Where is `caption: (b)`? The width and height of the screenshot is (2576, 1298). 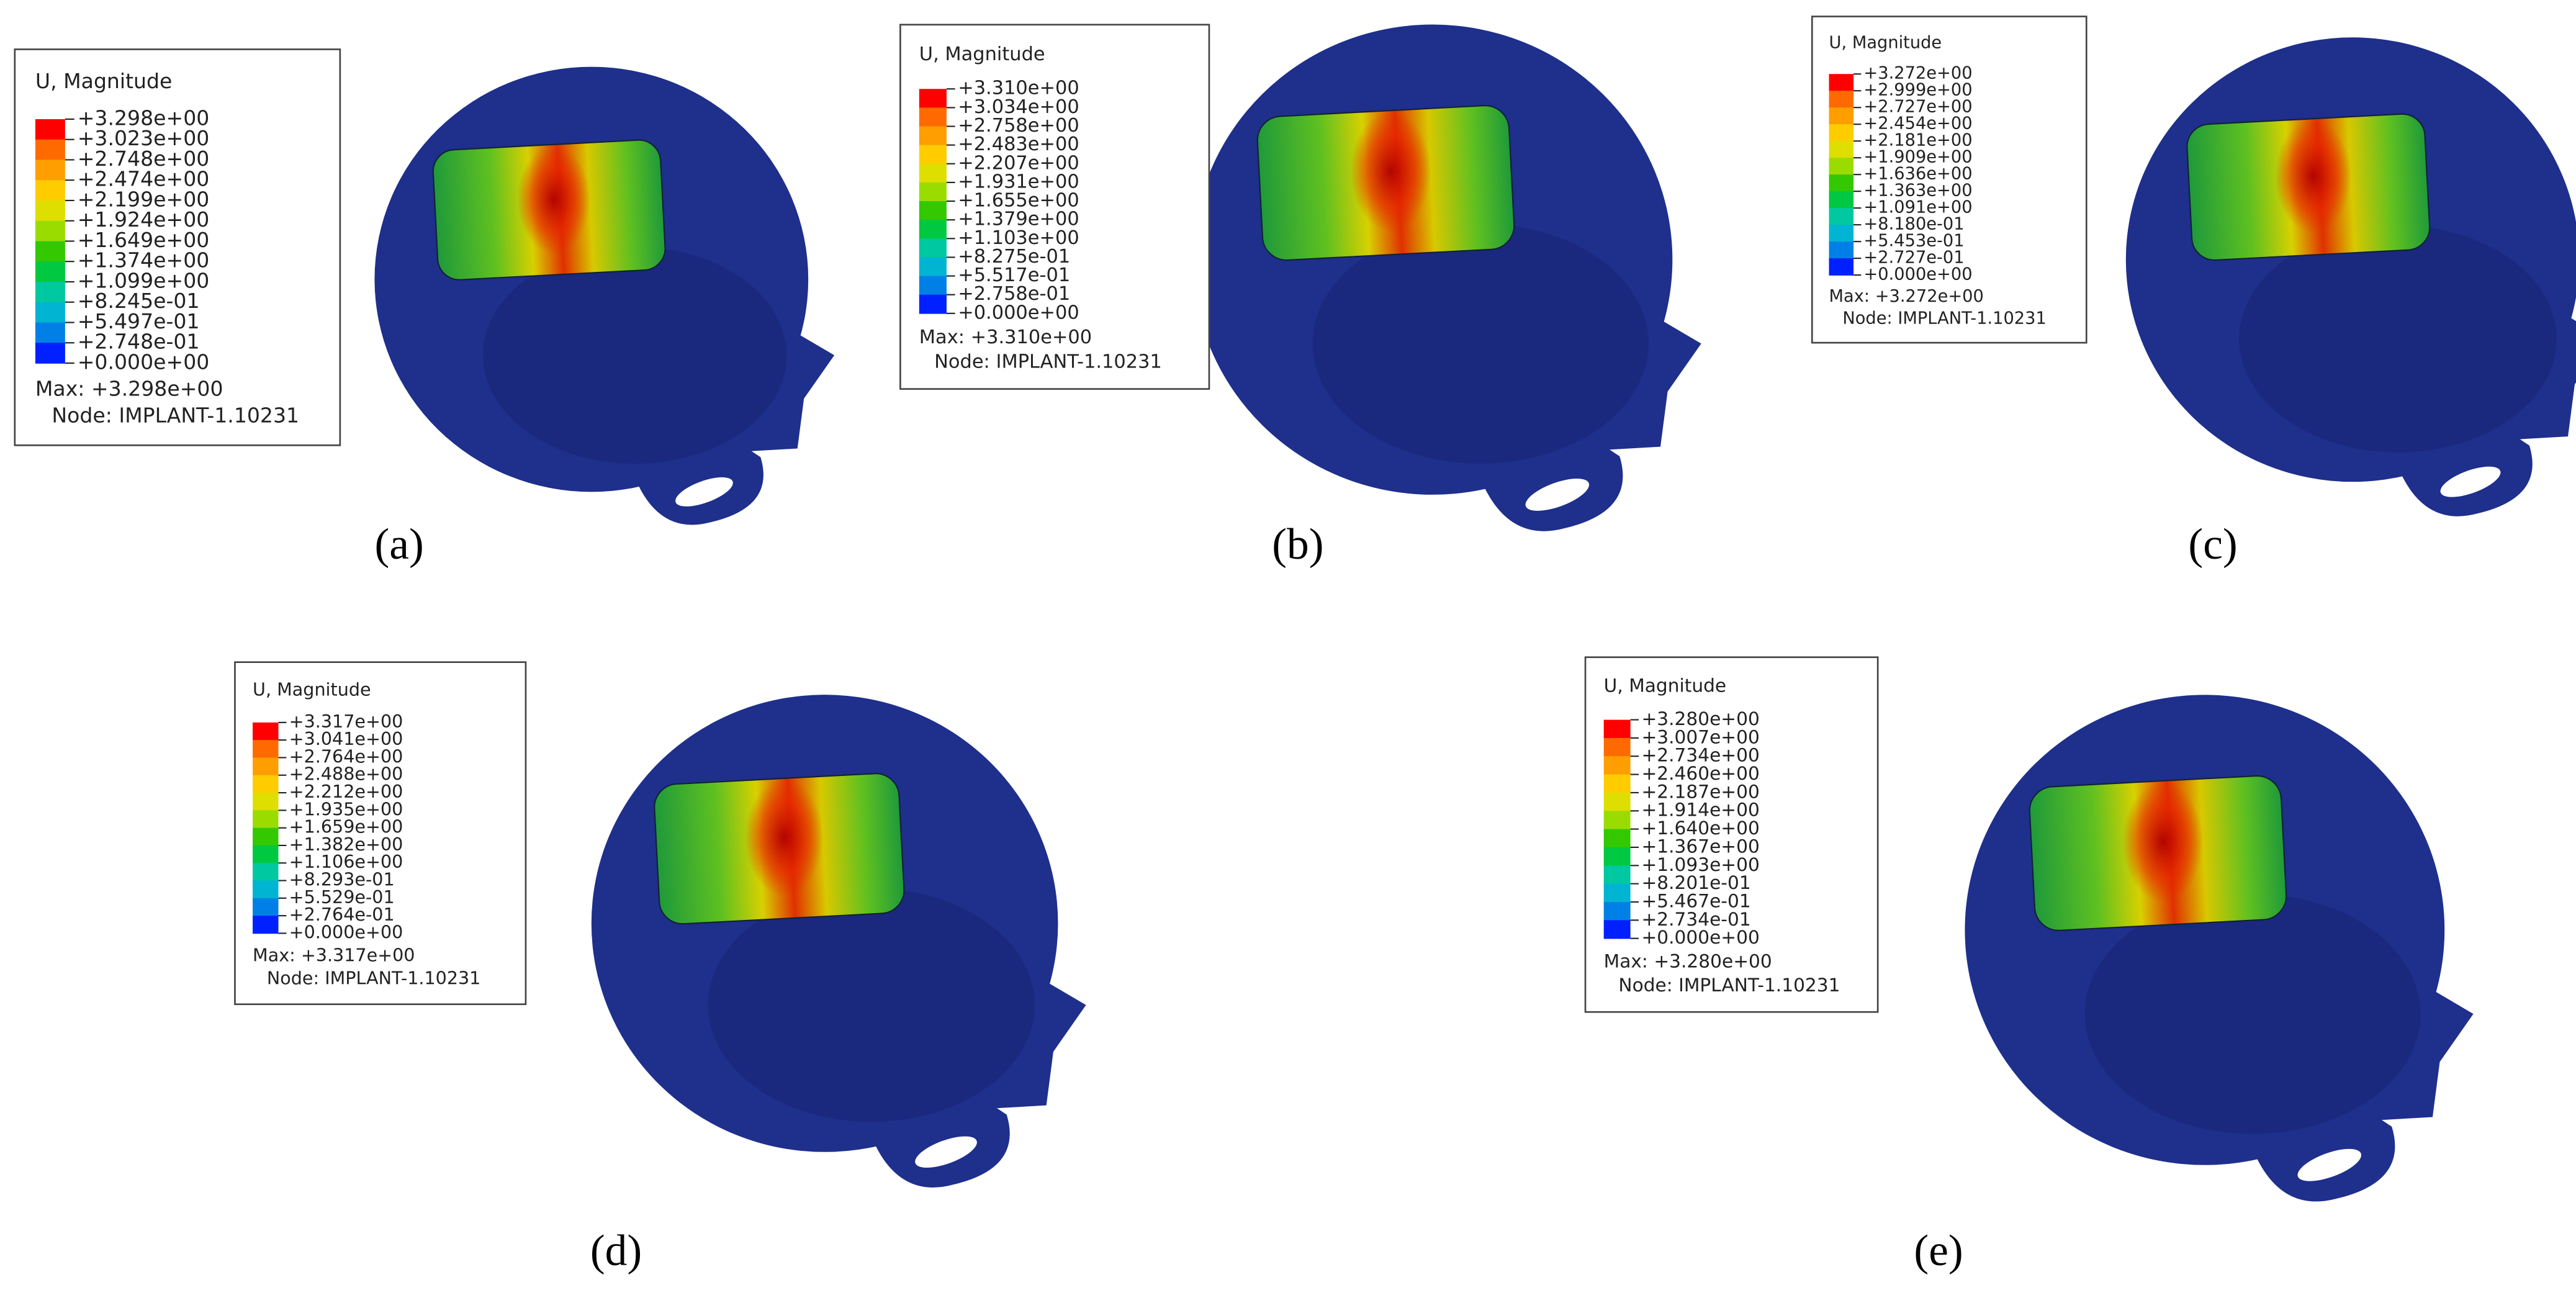 caption: (b) is located at coordinates (1297, 544).